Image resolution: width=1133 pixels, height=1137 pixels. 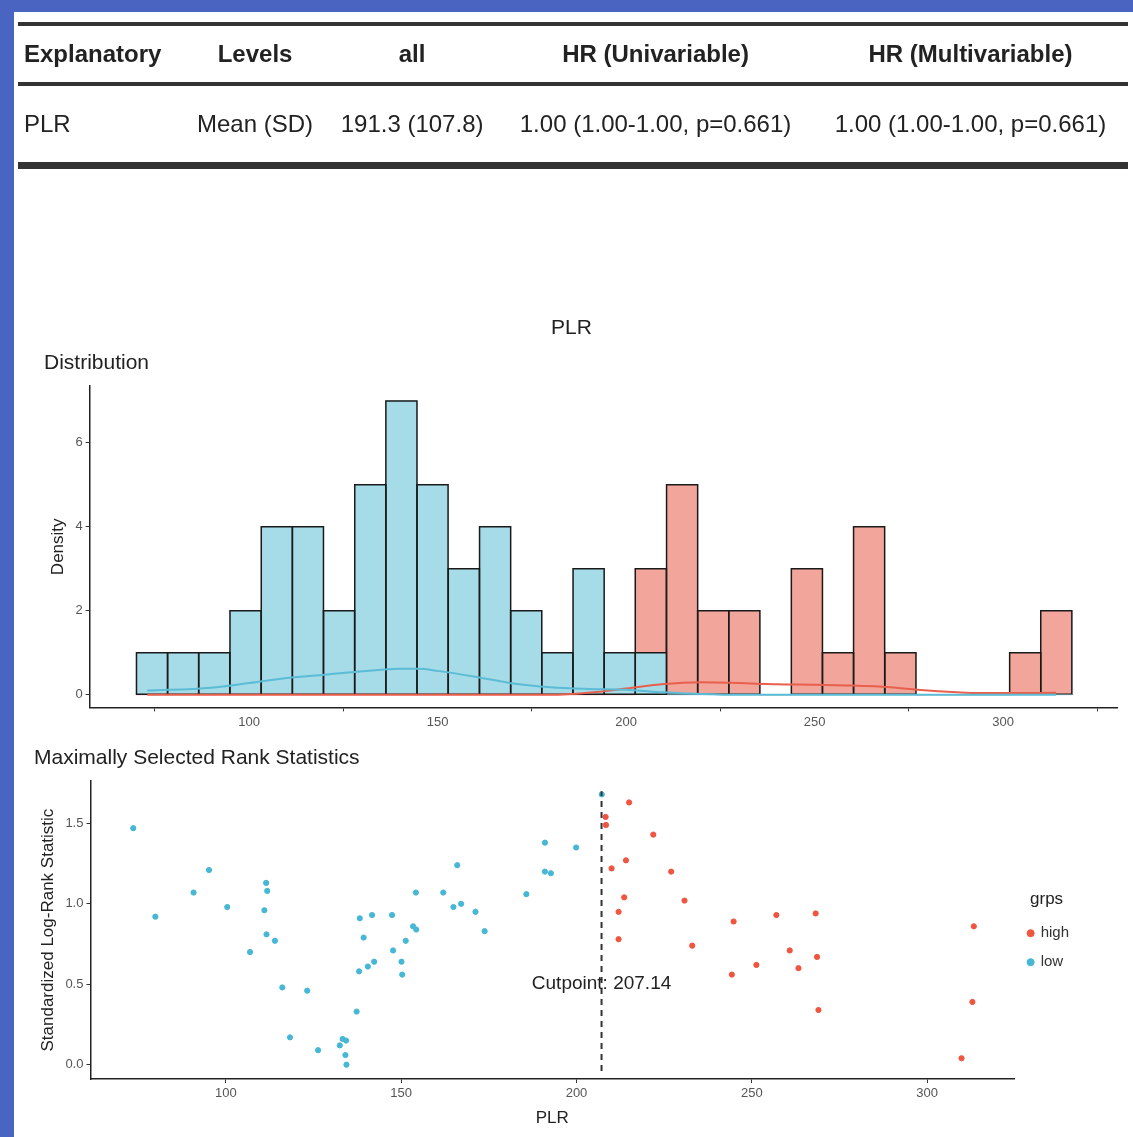 I want to click on annotation: Cutpoint: 207.14, so click(x=601, y=983).